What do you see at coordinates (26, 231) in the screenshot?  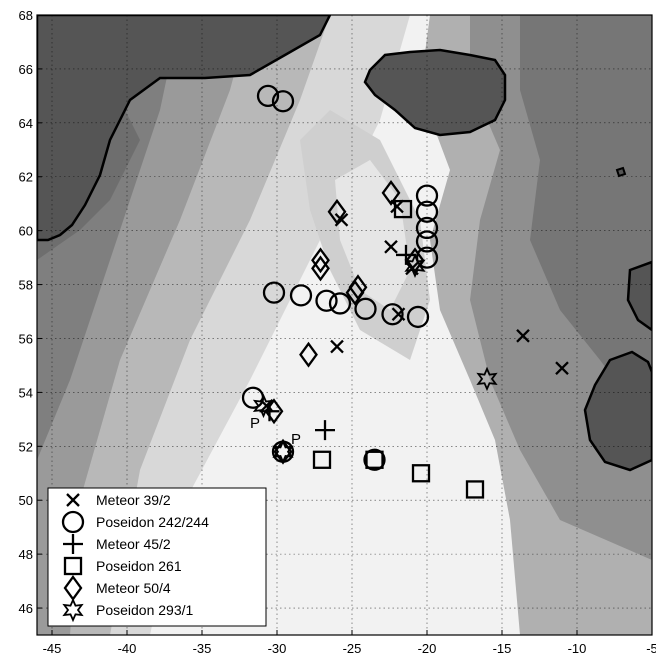 I see `y-tick-label: 60` at bounding box center [26, 231].